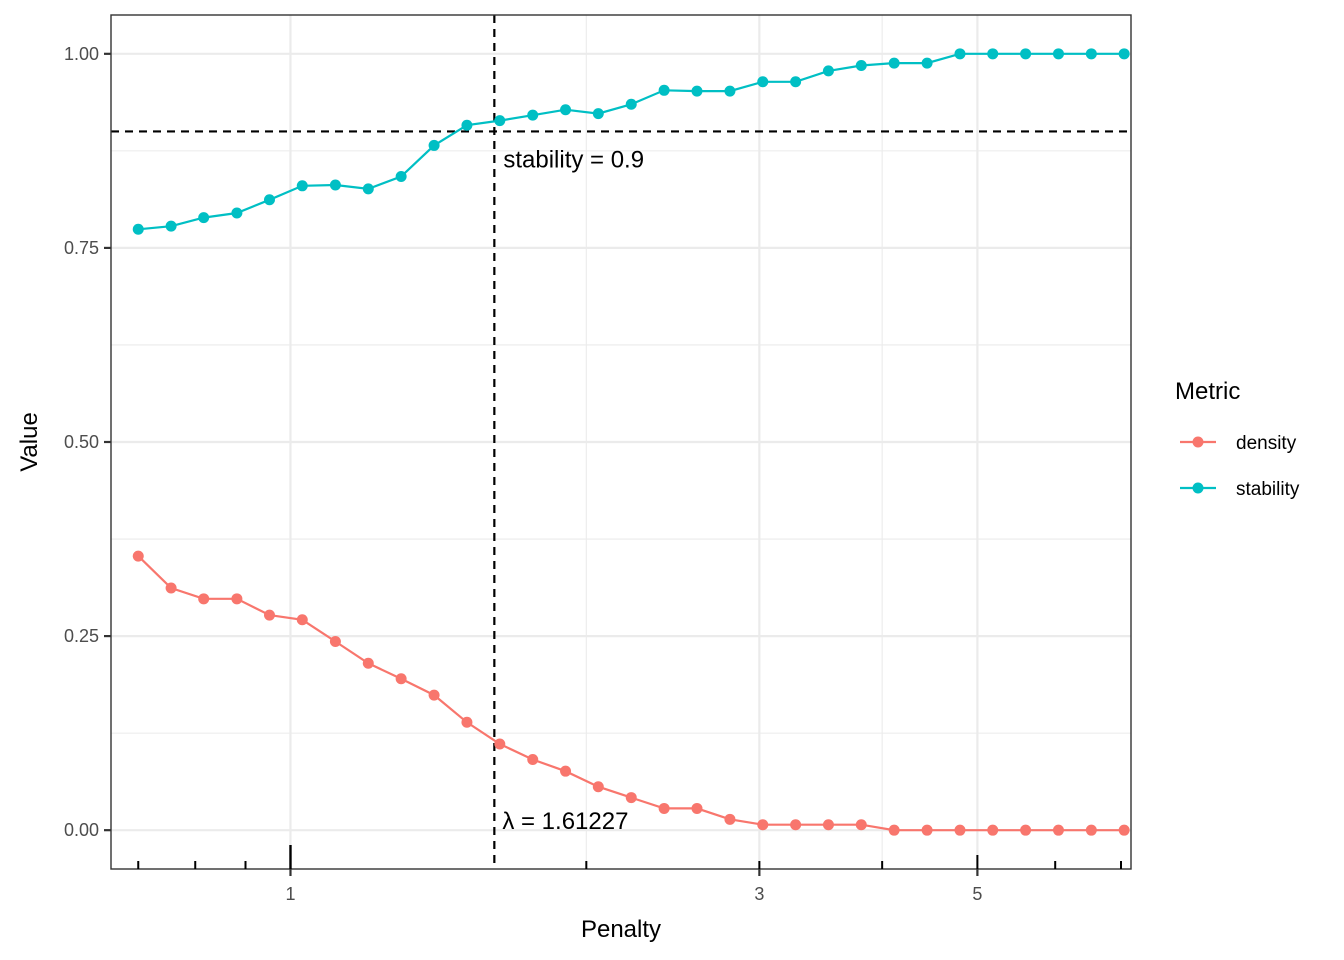  I want to click on annotation-stability: stability = 0.9, so click(573, 159).